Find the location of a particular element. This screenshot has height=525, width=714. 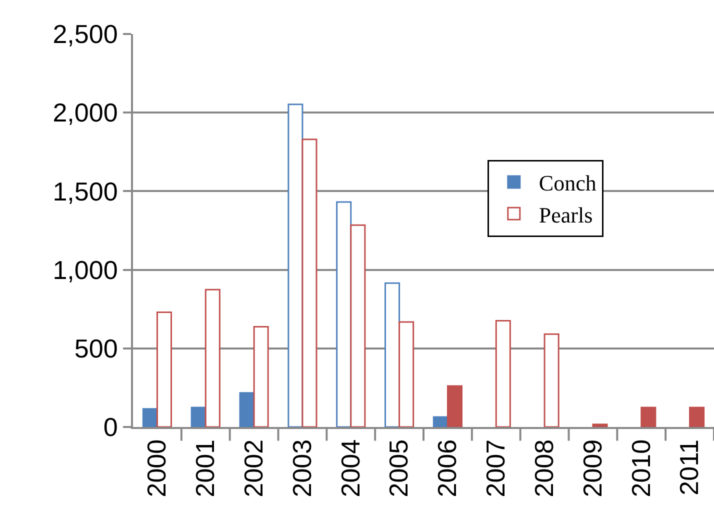

x-tick-label: 2002 is located at coordinates (253, 468).